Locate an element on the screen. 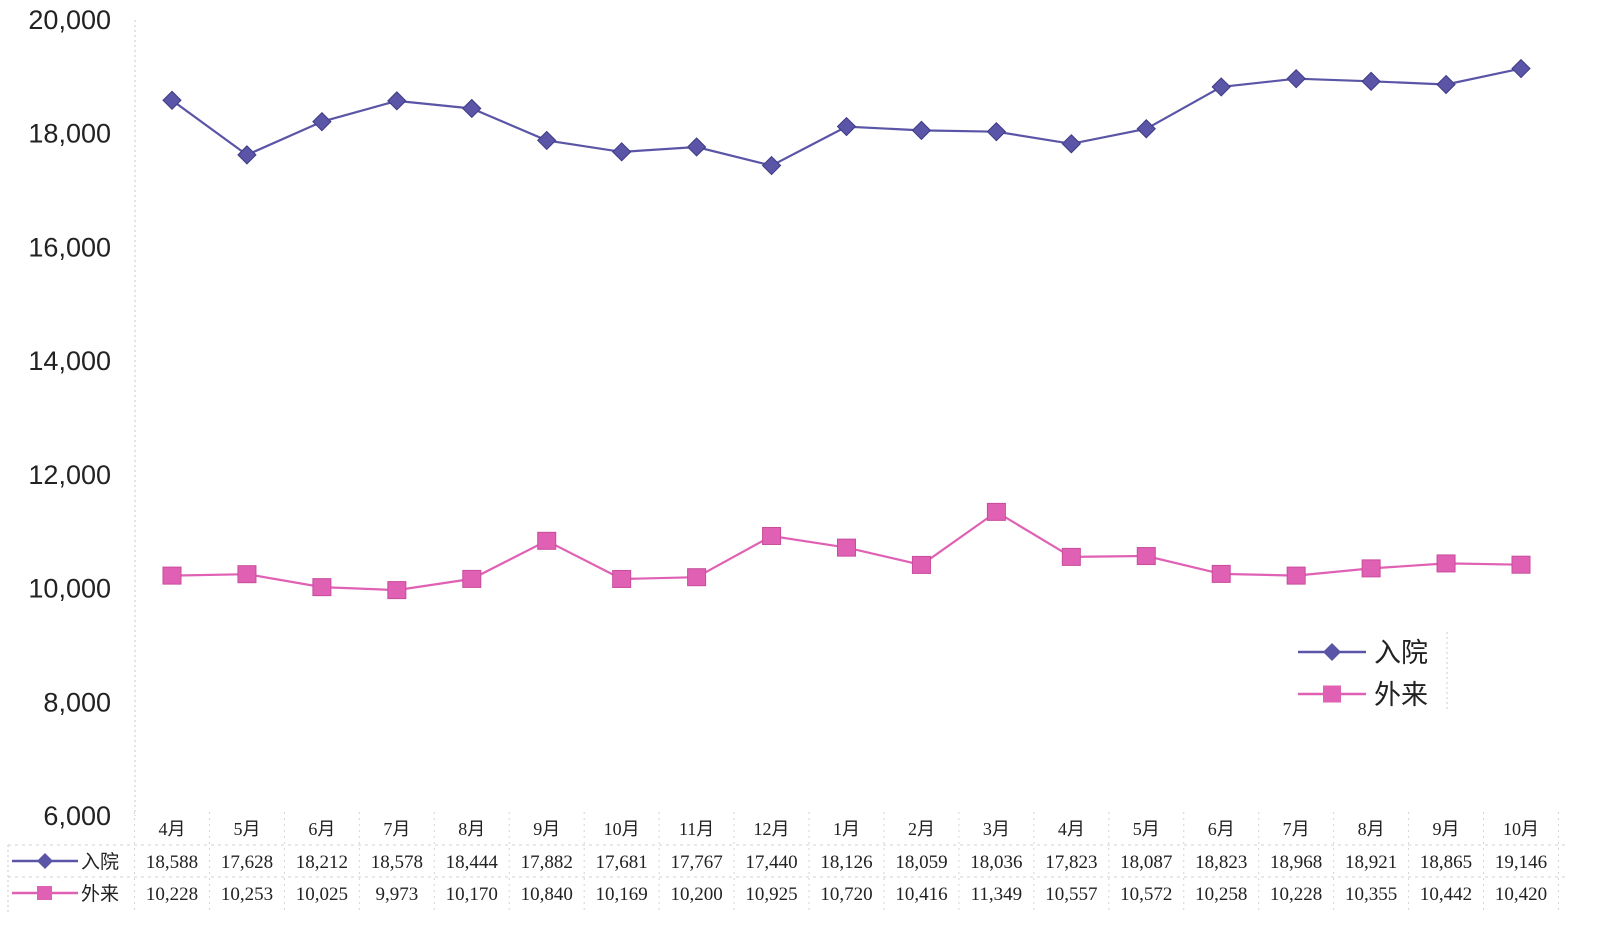 This screenshot has width=1601, height=931. data-label: 18,087 is located at coordinates (1146, 862).